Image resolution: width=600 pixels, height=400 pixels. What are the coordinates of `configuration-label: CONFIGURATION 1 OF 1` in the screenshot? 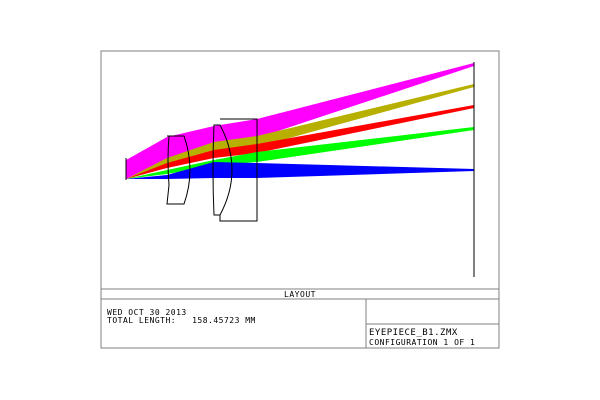 It's located at (422, 342).